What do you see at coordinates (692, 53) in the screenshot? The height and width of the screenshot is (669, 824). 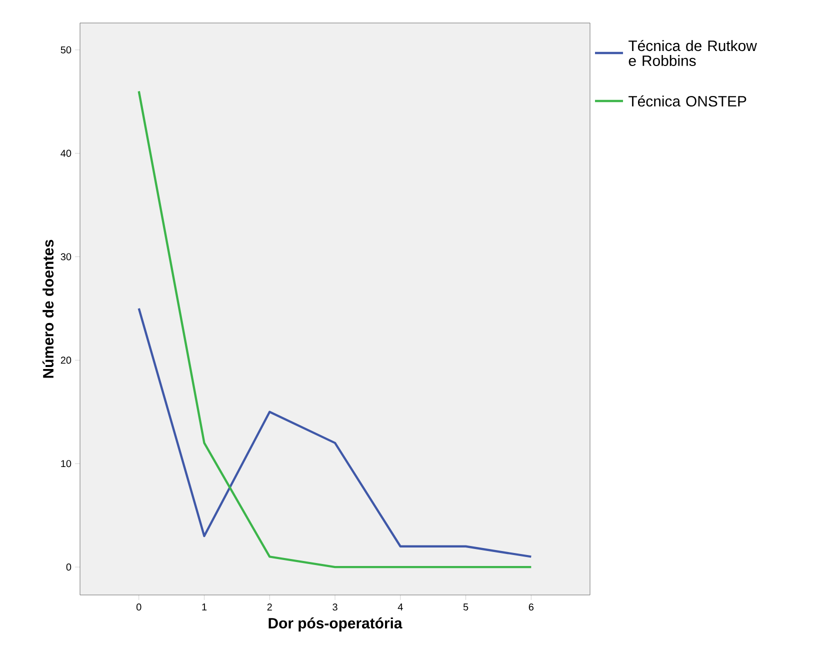 I see `legend-label: Técnica de Rutkow e Robbins` at bounding box center [692, 53].